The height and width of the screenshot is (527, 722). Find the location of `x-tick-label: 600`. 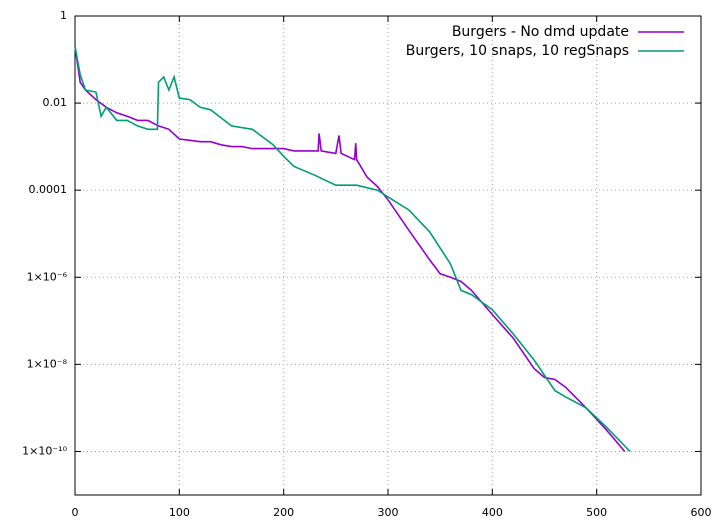

x-tick-label: 600 is located at coordinates (701, 512).